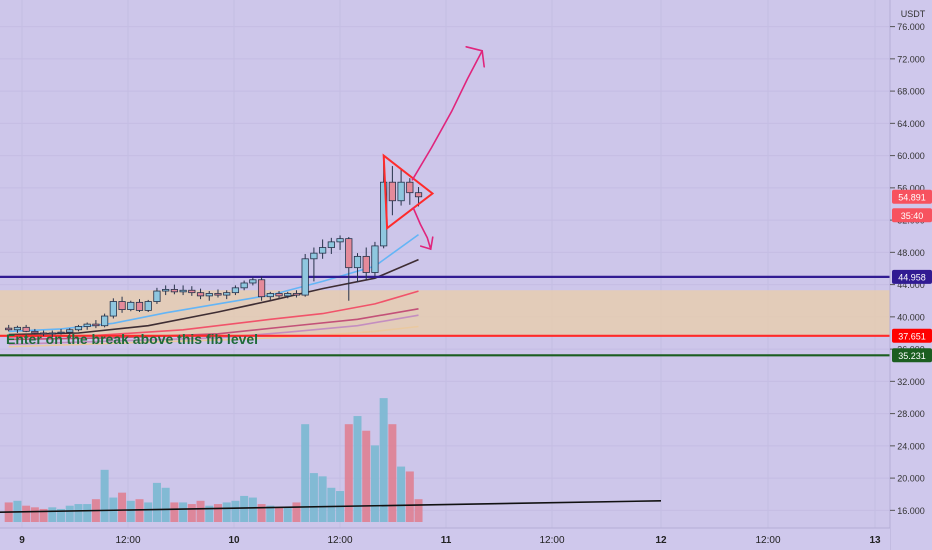 This screenshot has width=932, height=550. I want to click on arrow-down-line, so click(422, 228).